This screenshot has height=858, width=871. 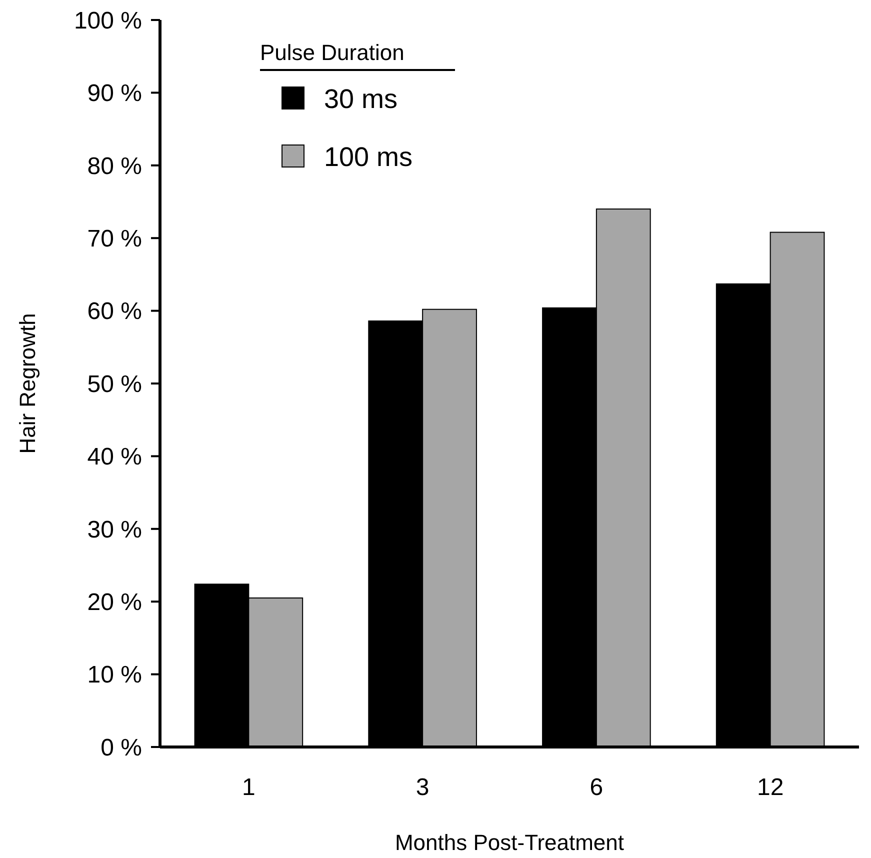 I want to click on legend-label: 30 ms, so click(x=361, y=99).